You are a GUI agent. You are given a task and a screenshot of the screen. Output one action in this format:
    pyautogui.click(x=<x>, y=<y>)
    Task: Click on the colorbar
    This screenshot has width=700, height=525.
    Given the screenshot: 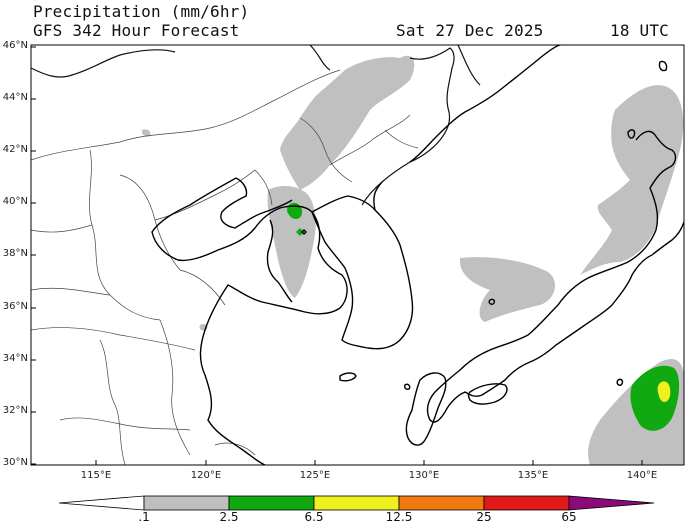 What is the action you would take?
    pyautogui.click(x=356, y=503)
    